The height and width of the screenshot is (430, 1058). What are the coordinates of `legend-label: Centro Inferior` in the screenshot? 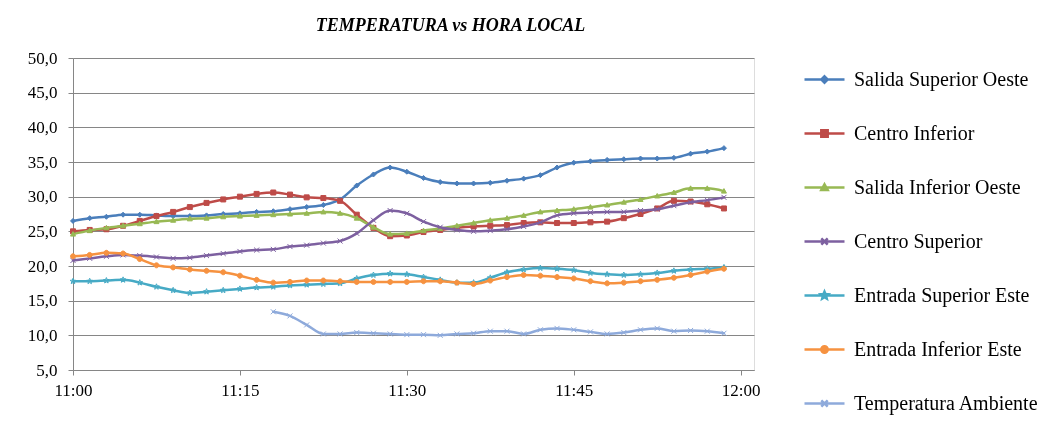 It's located at (914, 132).